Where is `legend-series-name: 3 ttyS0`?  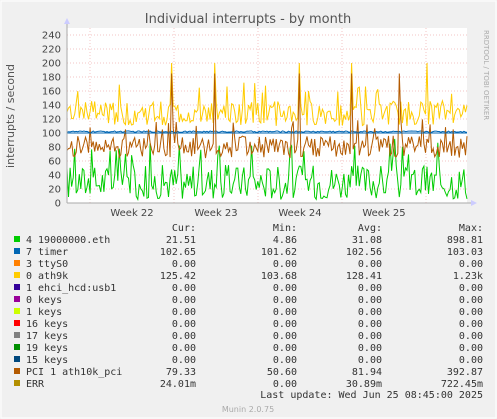 legend-series-name: 3 ttyS0 is located at coordinates (47, 264).